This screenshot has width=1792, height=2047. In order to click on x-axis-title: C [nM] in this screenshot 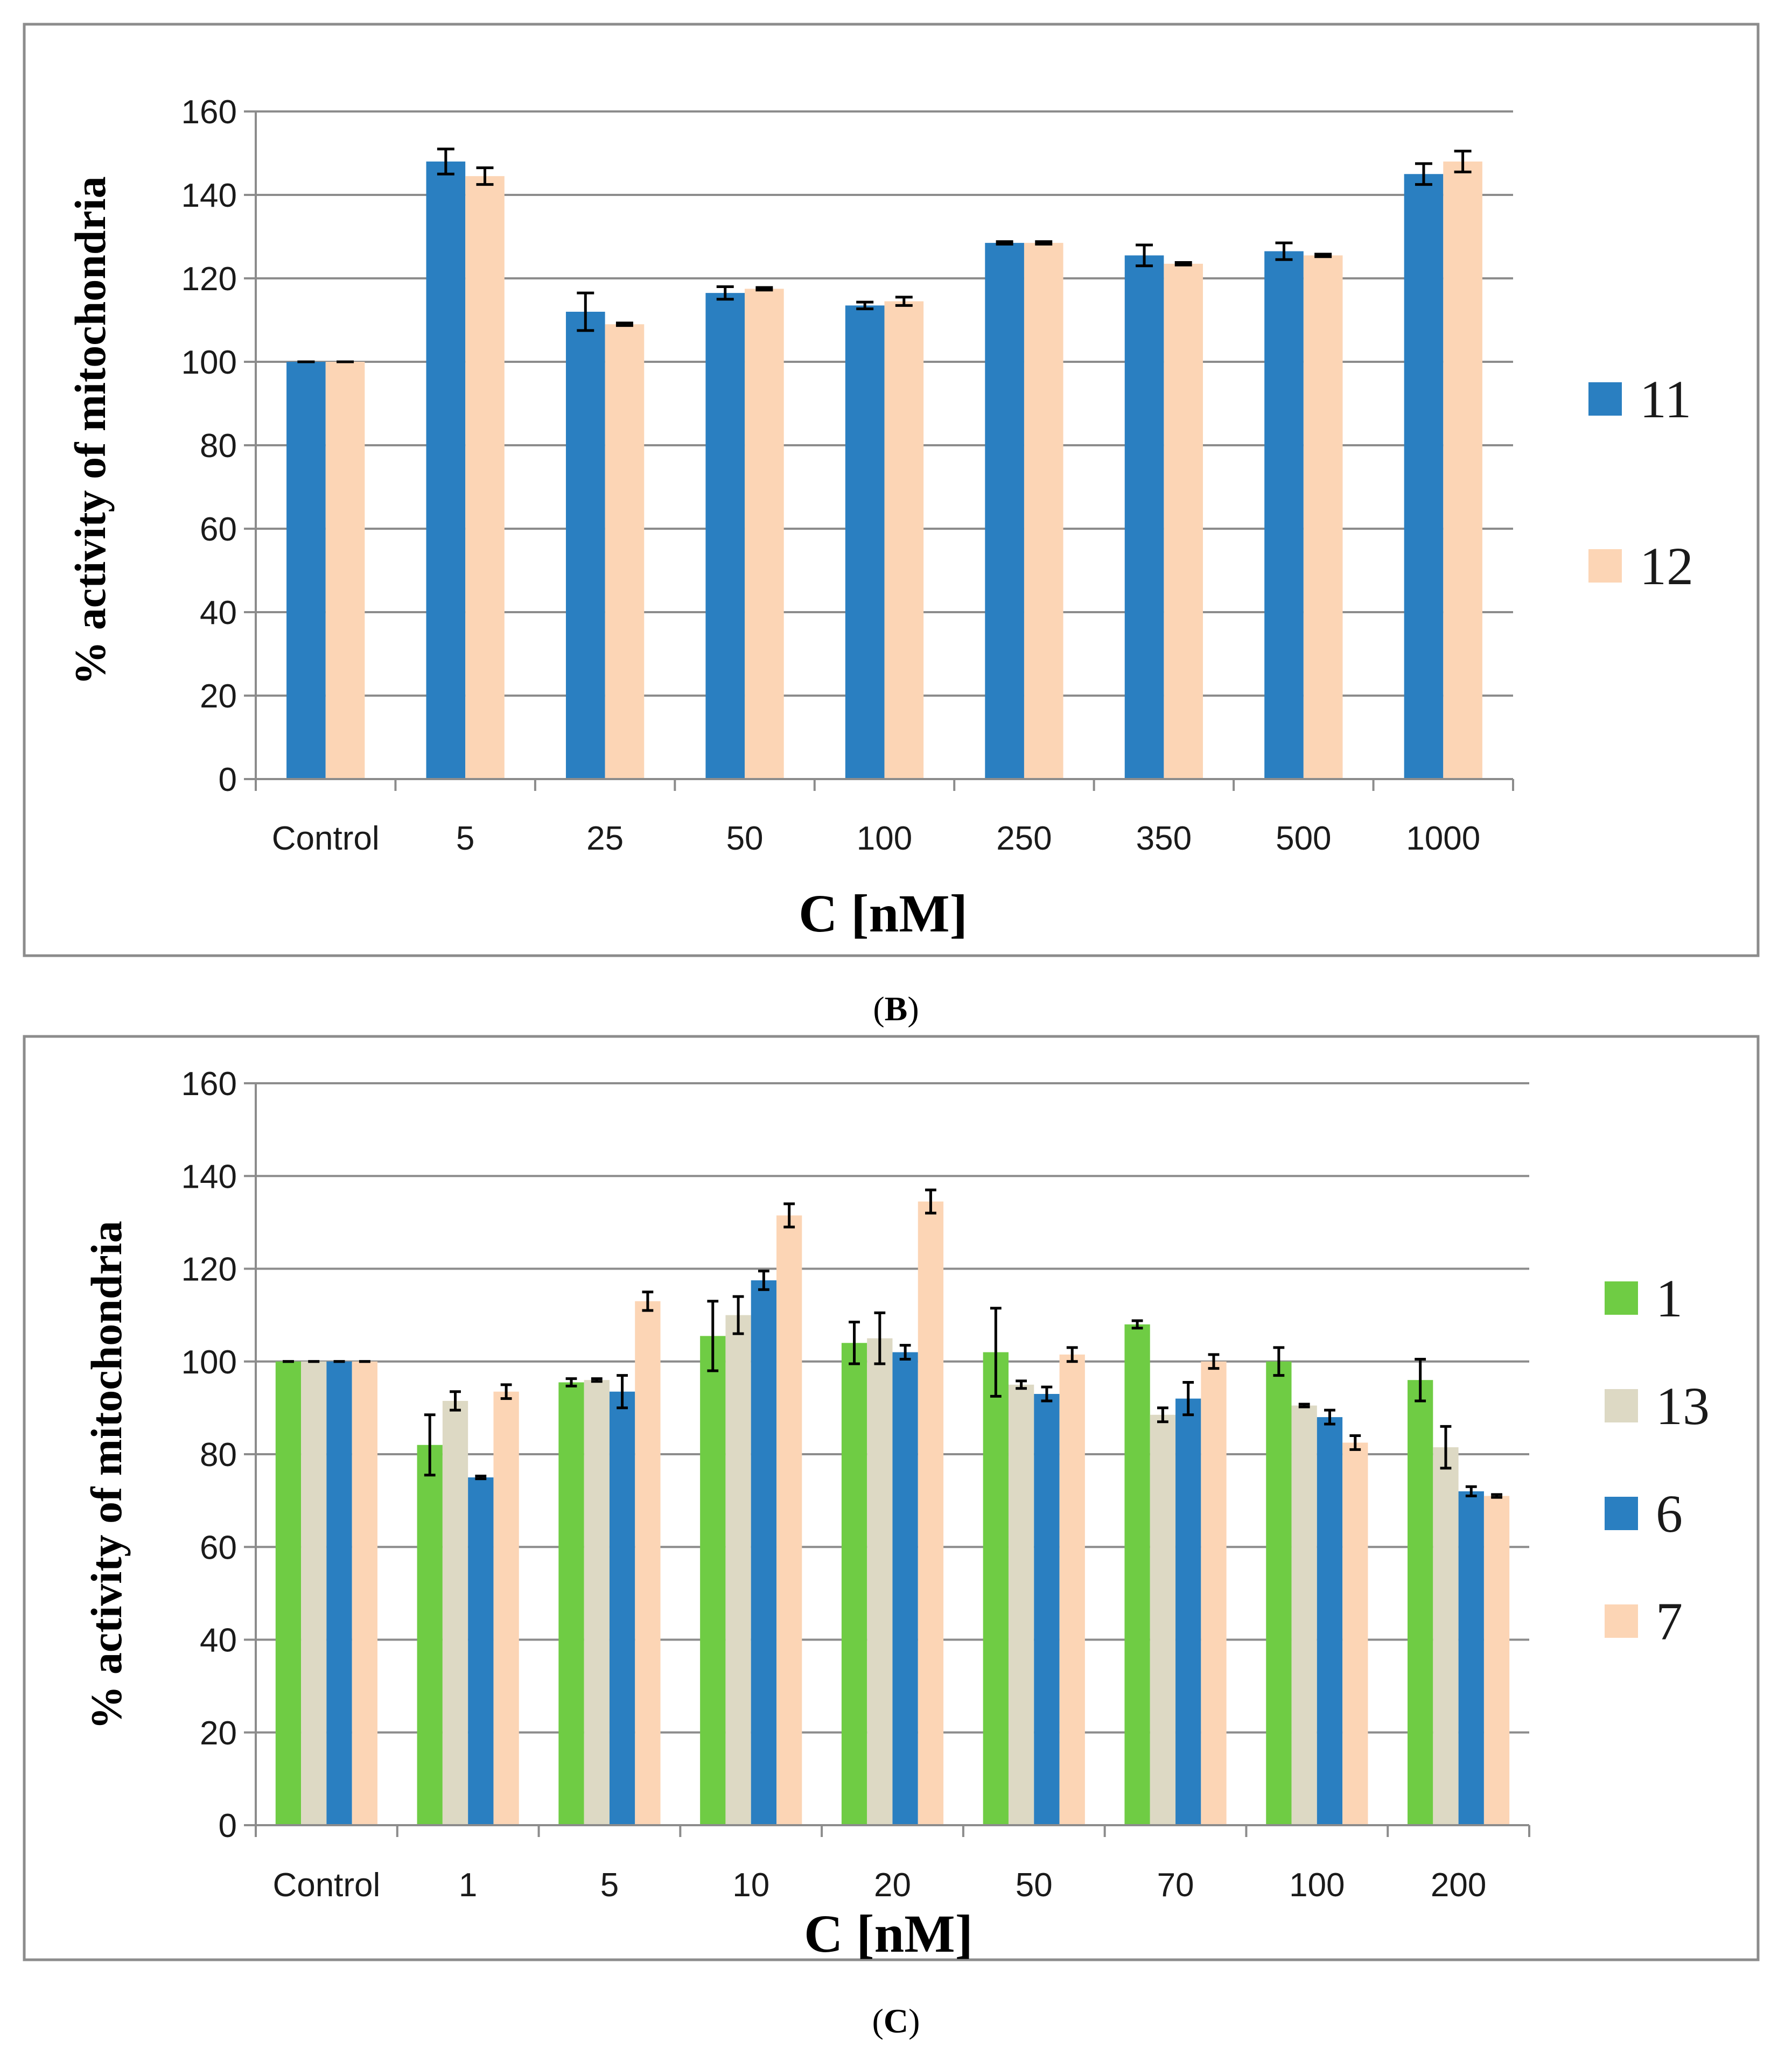, I will do `click(883, 913)`.